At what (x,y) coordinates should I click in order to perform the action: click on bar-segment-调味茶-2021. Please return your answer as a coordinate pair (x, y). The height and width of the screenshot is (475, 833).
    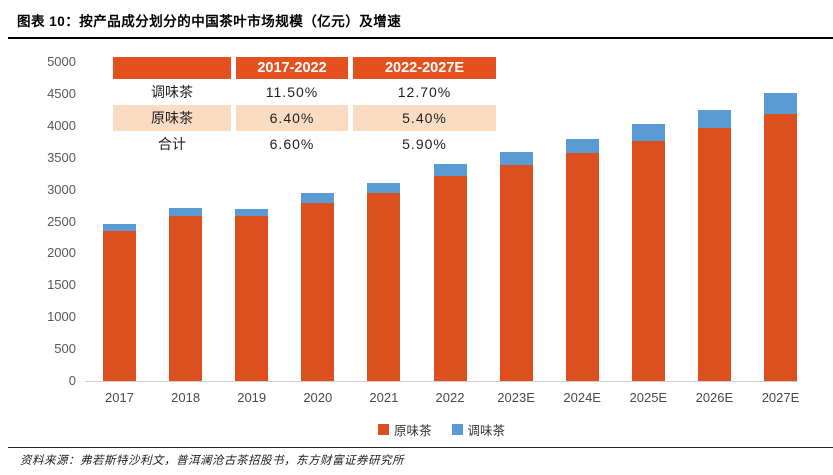
    Looking at the image, I should click on (384, 188).